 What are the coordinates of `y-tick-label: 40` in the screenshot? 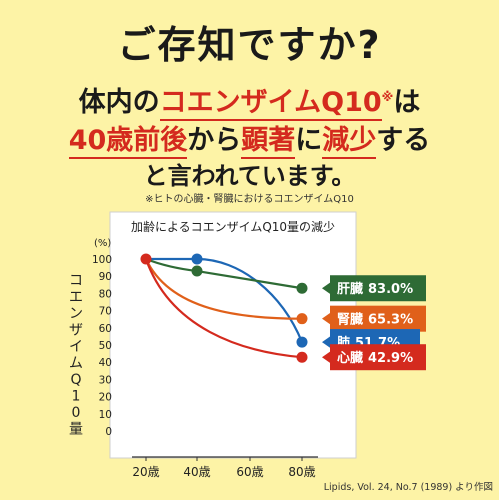 It's located at (105, 363).